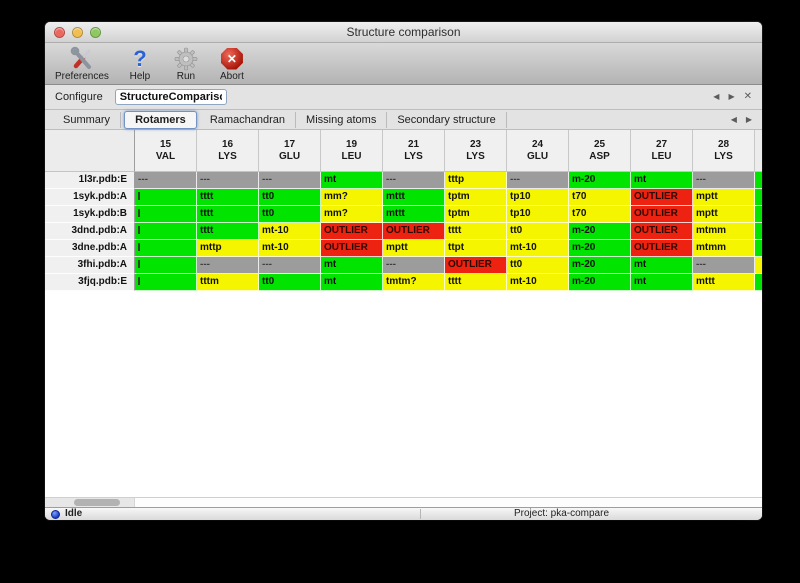 The height and width of the screenshot is (583, 800). Describe the element at coordinates (731, 96) in the screenshot. I see `pane-forward-icon: ▶` at that location.